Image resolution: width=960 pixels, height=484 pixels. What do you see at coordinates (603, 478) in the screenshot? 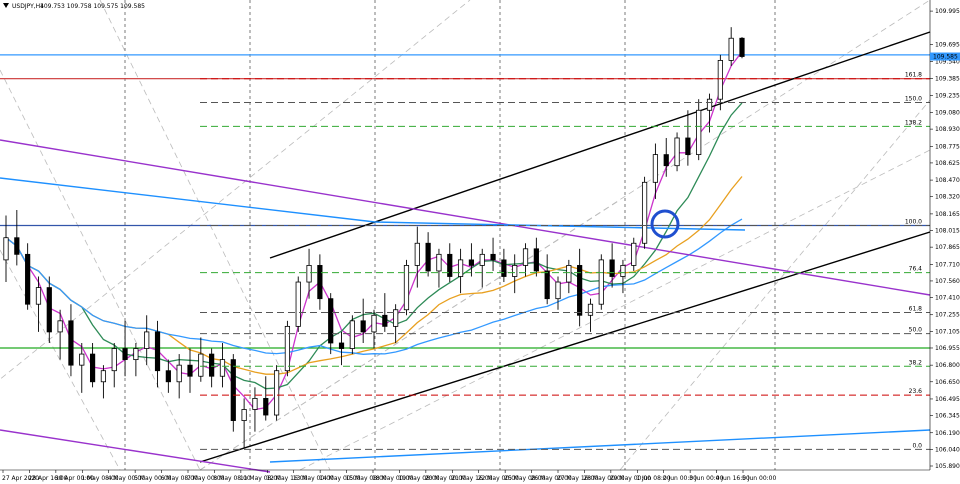
I see `time-tick-label: 28 May 00:00` at bounding box center [603, 478].